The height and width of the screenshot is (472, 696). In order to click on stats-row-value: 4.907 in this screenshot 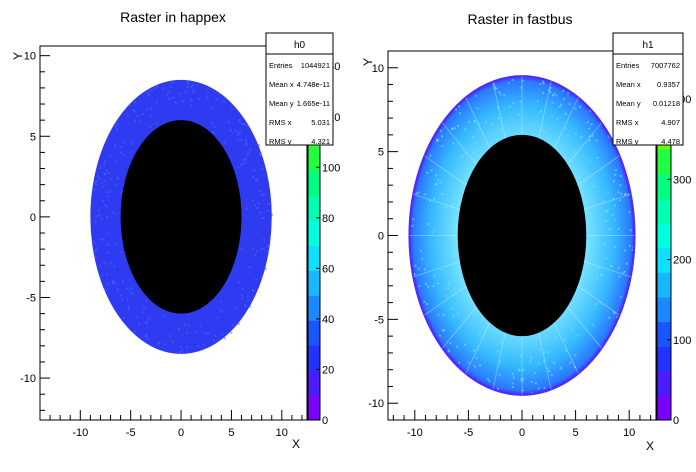, I will do `click(670, 122)`.